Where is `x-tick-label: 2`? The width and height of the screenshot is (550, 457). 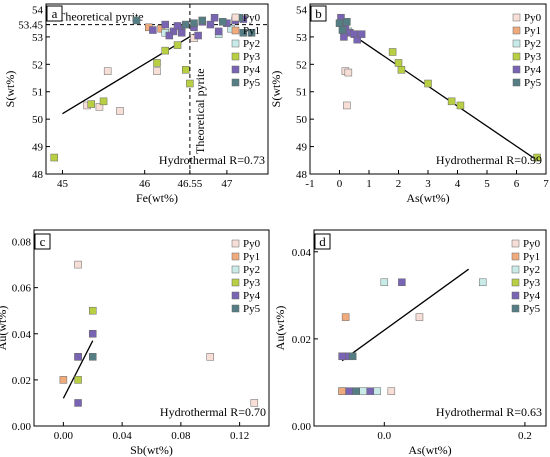
x-tick-label: 2 is located at coordinates (399, 184).